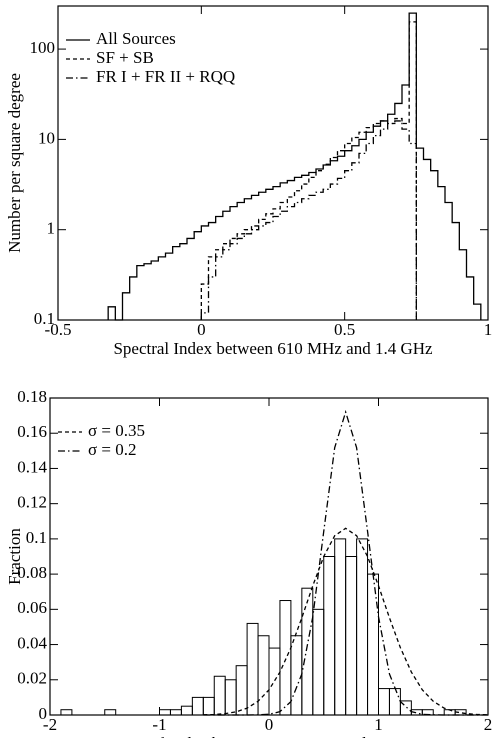  I want to click on y-tick-label: 1, so click(51, 228).